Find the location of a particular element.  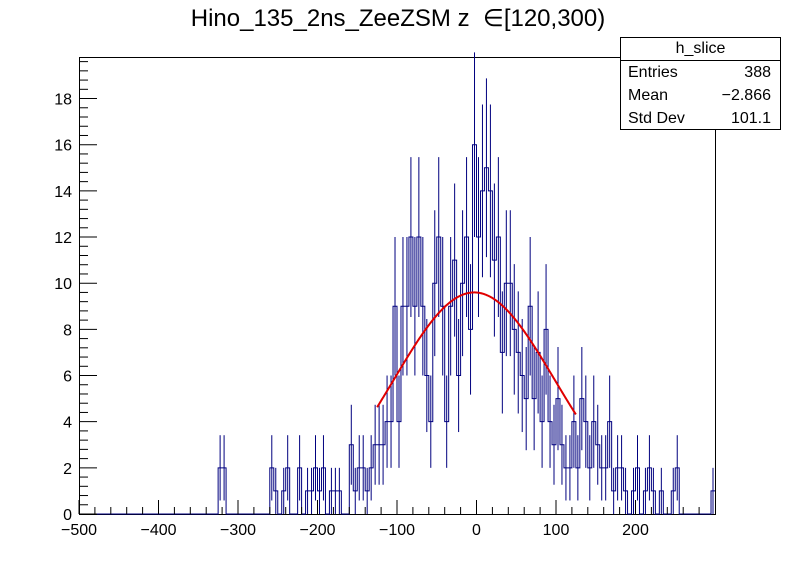

x-tick-label: 200 is located at coordinates (635, 530).